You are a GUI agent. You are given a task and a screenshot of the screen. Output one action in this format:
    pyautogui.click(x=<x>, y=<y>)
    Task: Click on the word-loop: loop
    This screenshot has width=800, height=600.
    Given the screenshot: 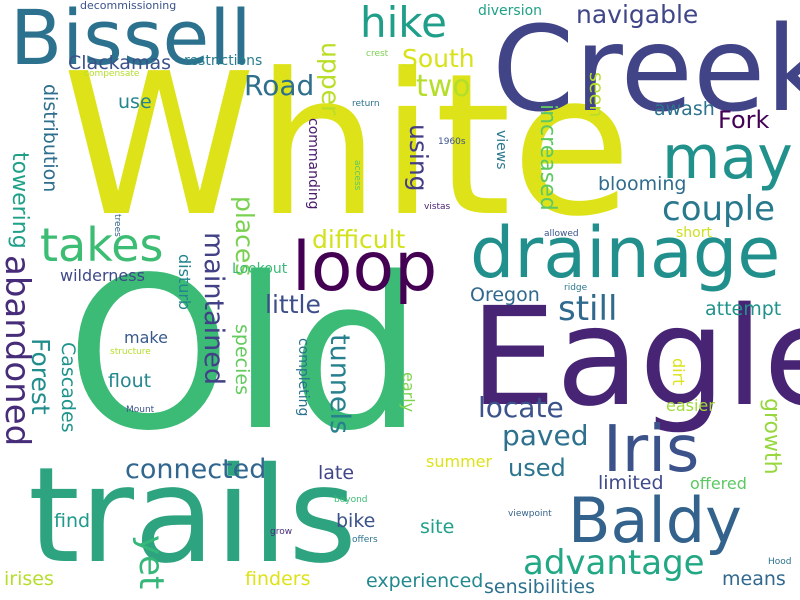 What is the action you would take?
    pyautogui.click(x=365, y=267)
    